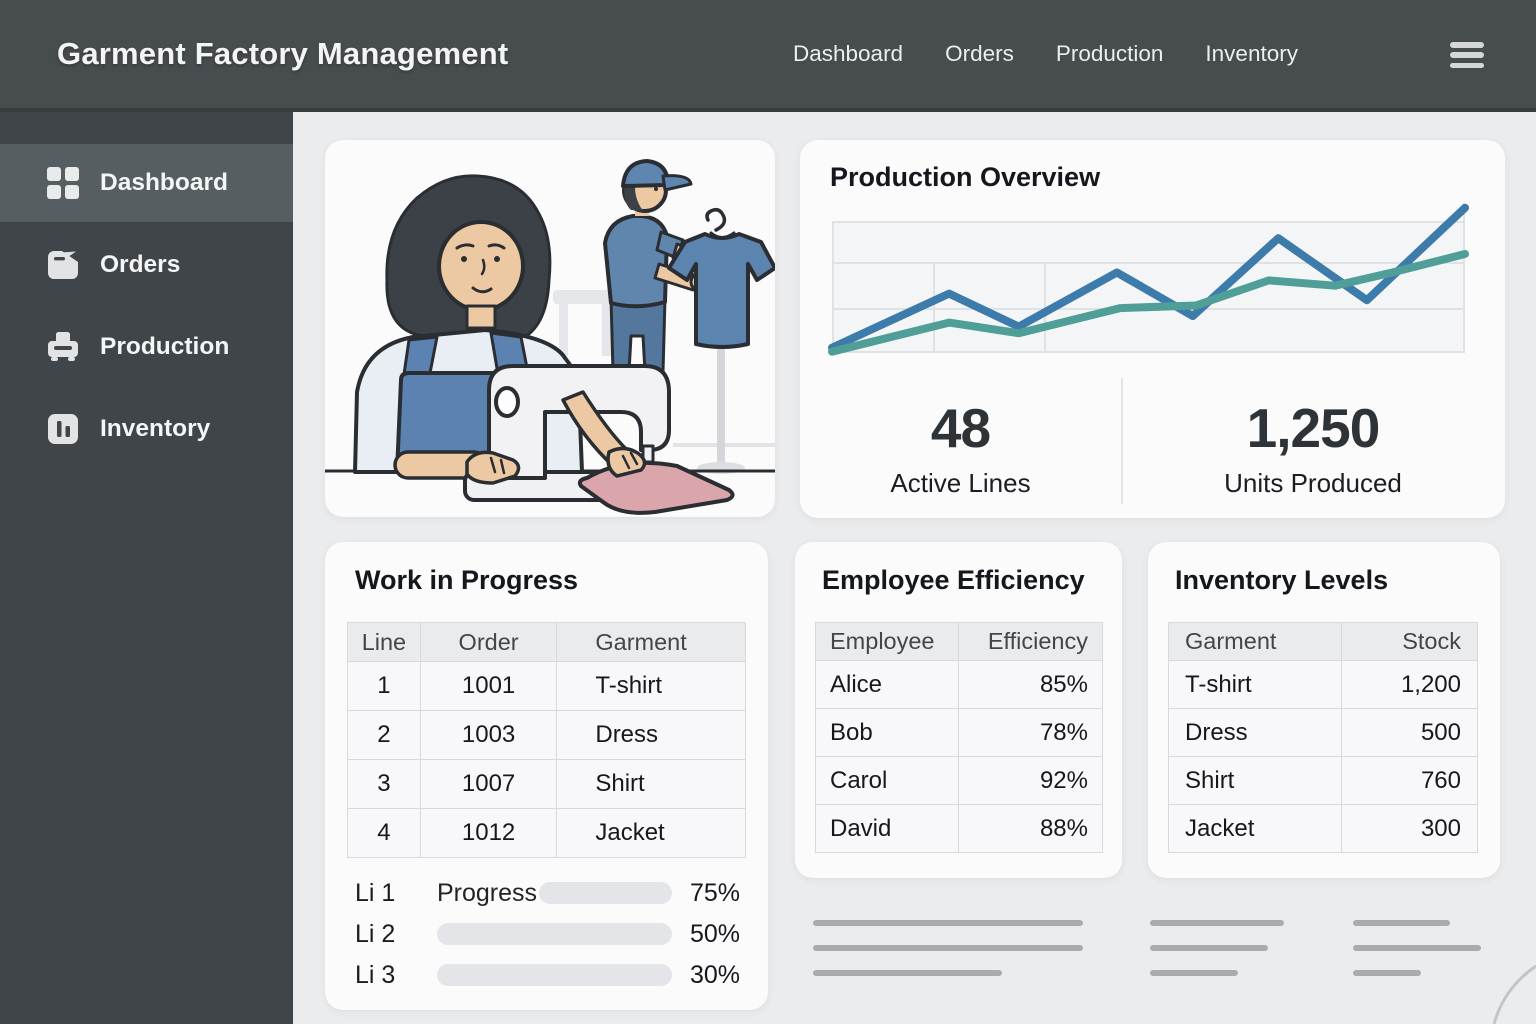 Image resolution: width=1536 pixels, height=1024 pixels. Describe the element at coordinates (164, 182) in the screenshot. I see `sidebar-item-label: Dashboard` at that location.